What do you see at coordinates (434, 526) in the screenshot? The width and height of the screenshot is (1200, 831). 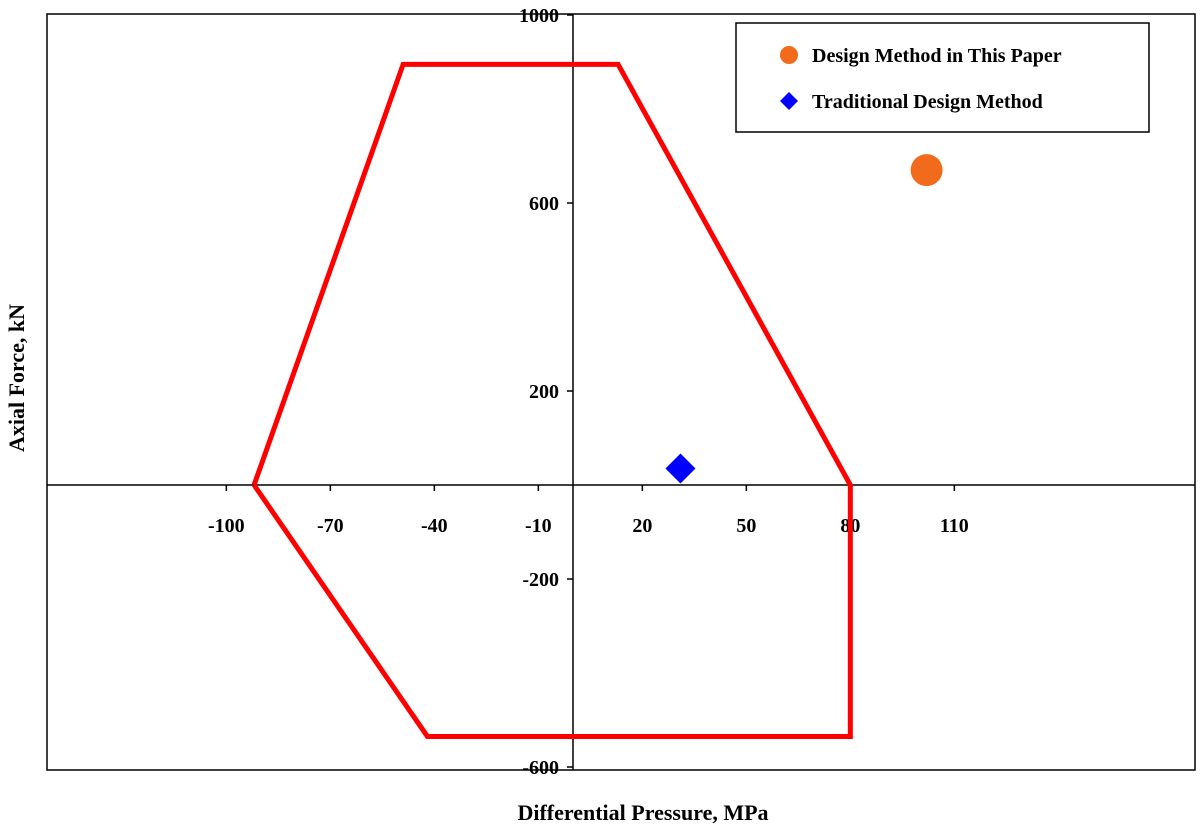 I see `x-tick-label: -40` at bounding box center [434, 526].